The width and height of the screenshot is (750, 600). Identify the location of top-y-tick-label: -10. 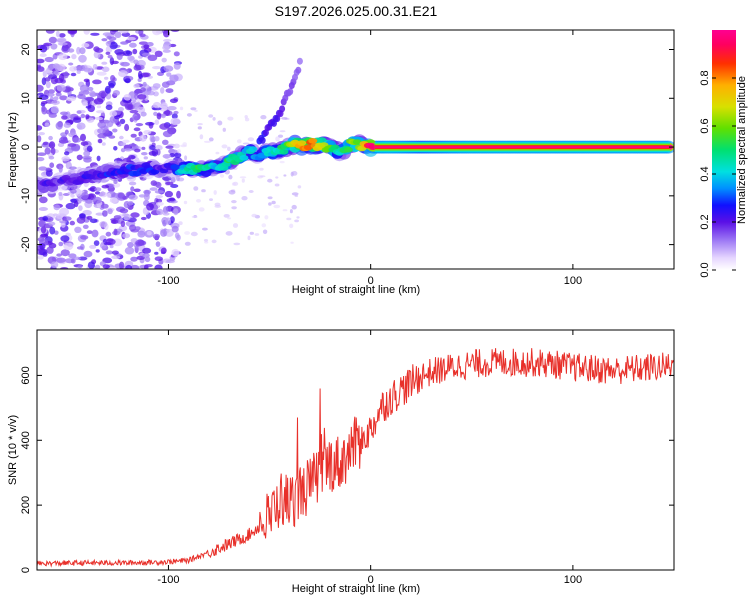
(26, 196).